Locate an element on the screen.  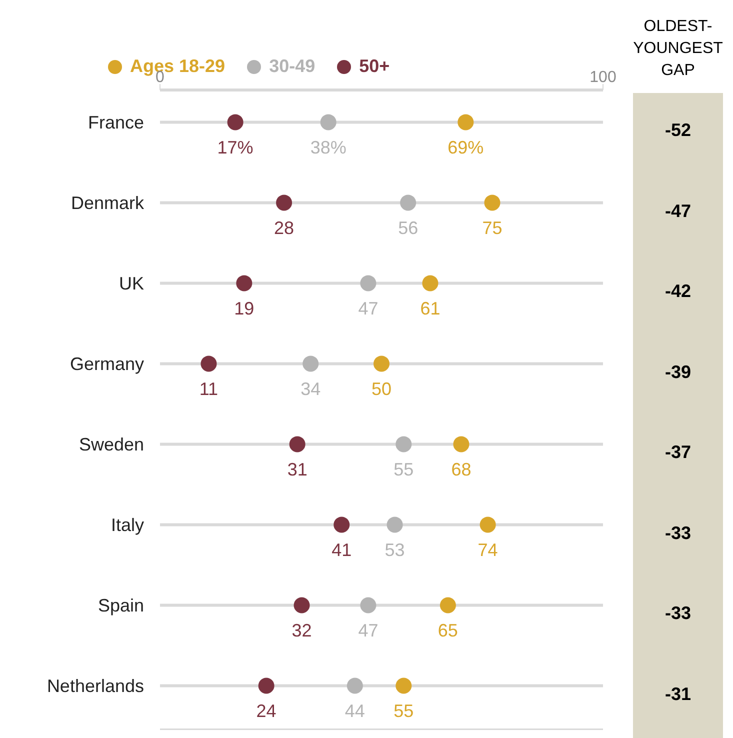
data-label: 32 is located at coordinates (302, 630).